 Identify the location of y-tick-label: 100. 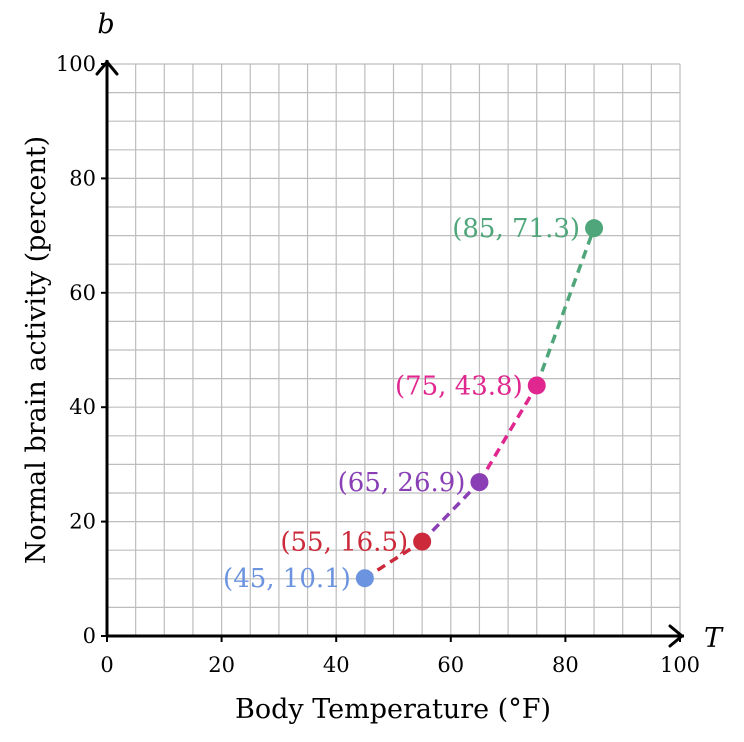
(76, 64).